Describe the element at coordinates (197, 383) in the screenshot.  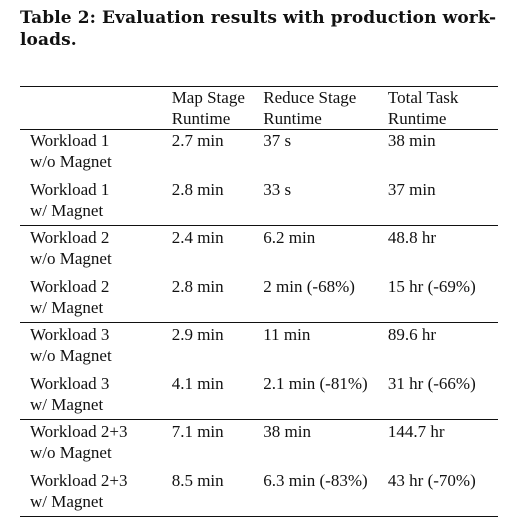
I see `cell-map-runtime: 4.1 min` at that location.